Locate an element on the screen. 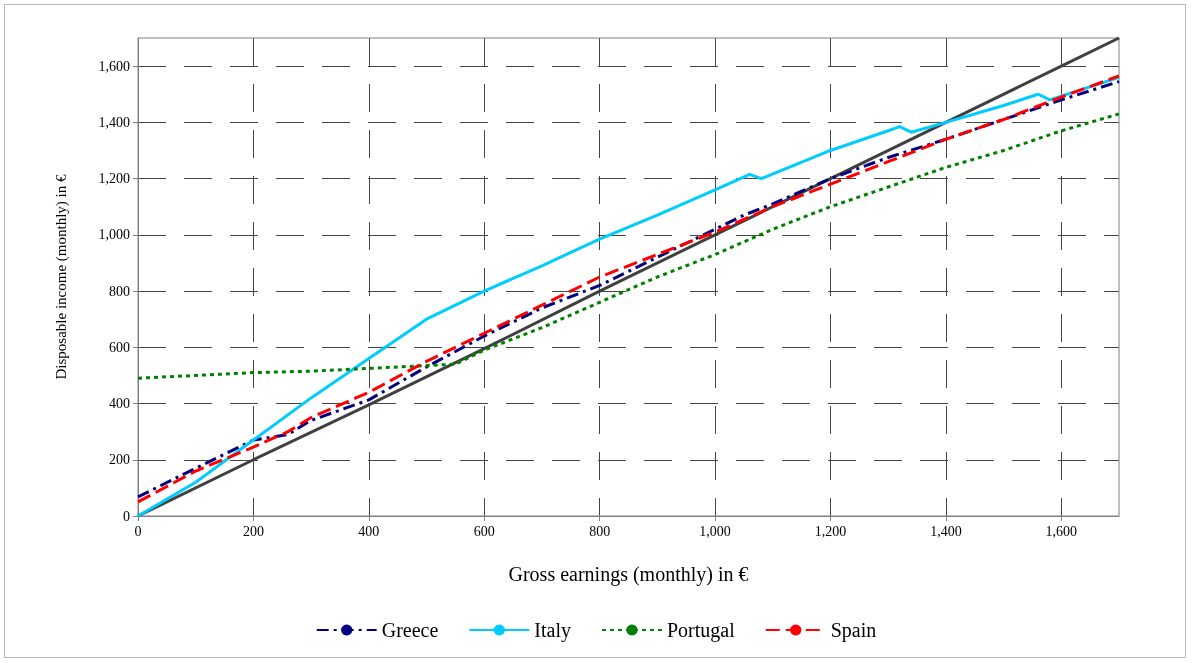  y-tick-label: 0 is located at coordinates (126, 516).